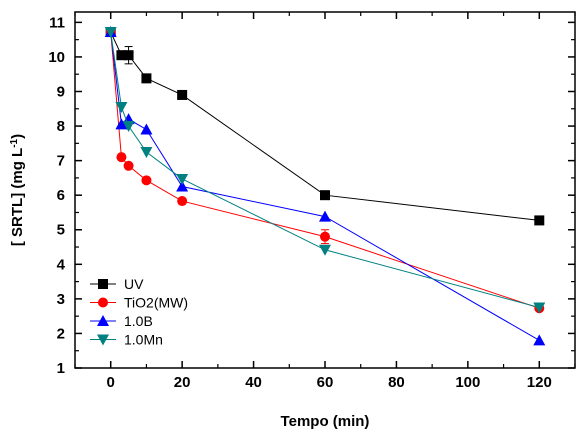  I want to click on y-tick-label: 10, so click(56, 57).